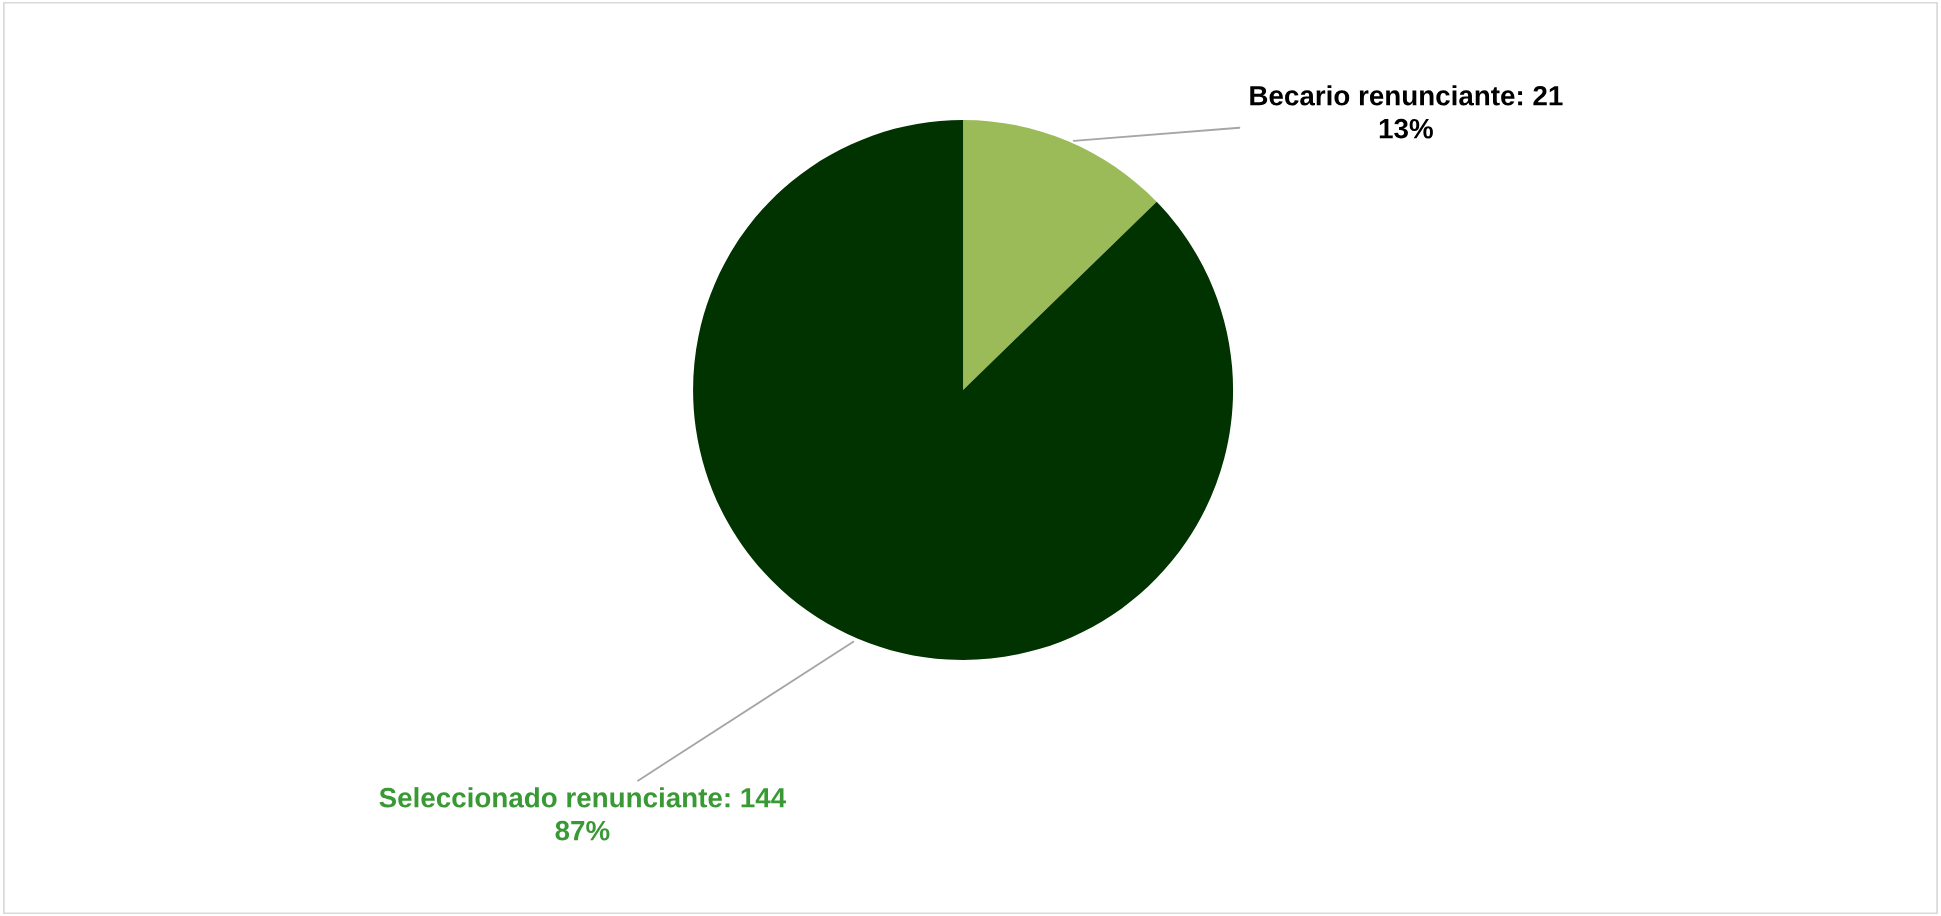 The height and width of the screenshot is (916, 1941). What do you see at coordinates (583, 814) in the screenshot?
I see `slice-label: Seleccionado renunciante: 144 87%` at bounding box center [583, 814].